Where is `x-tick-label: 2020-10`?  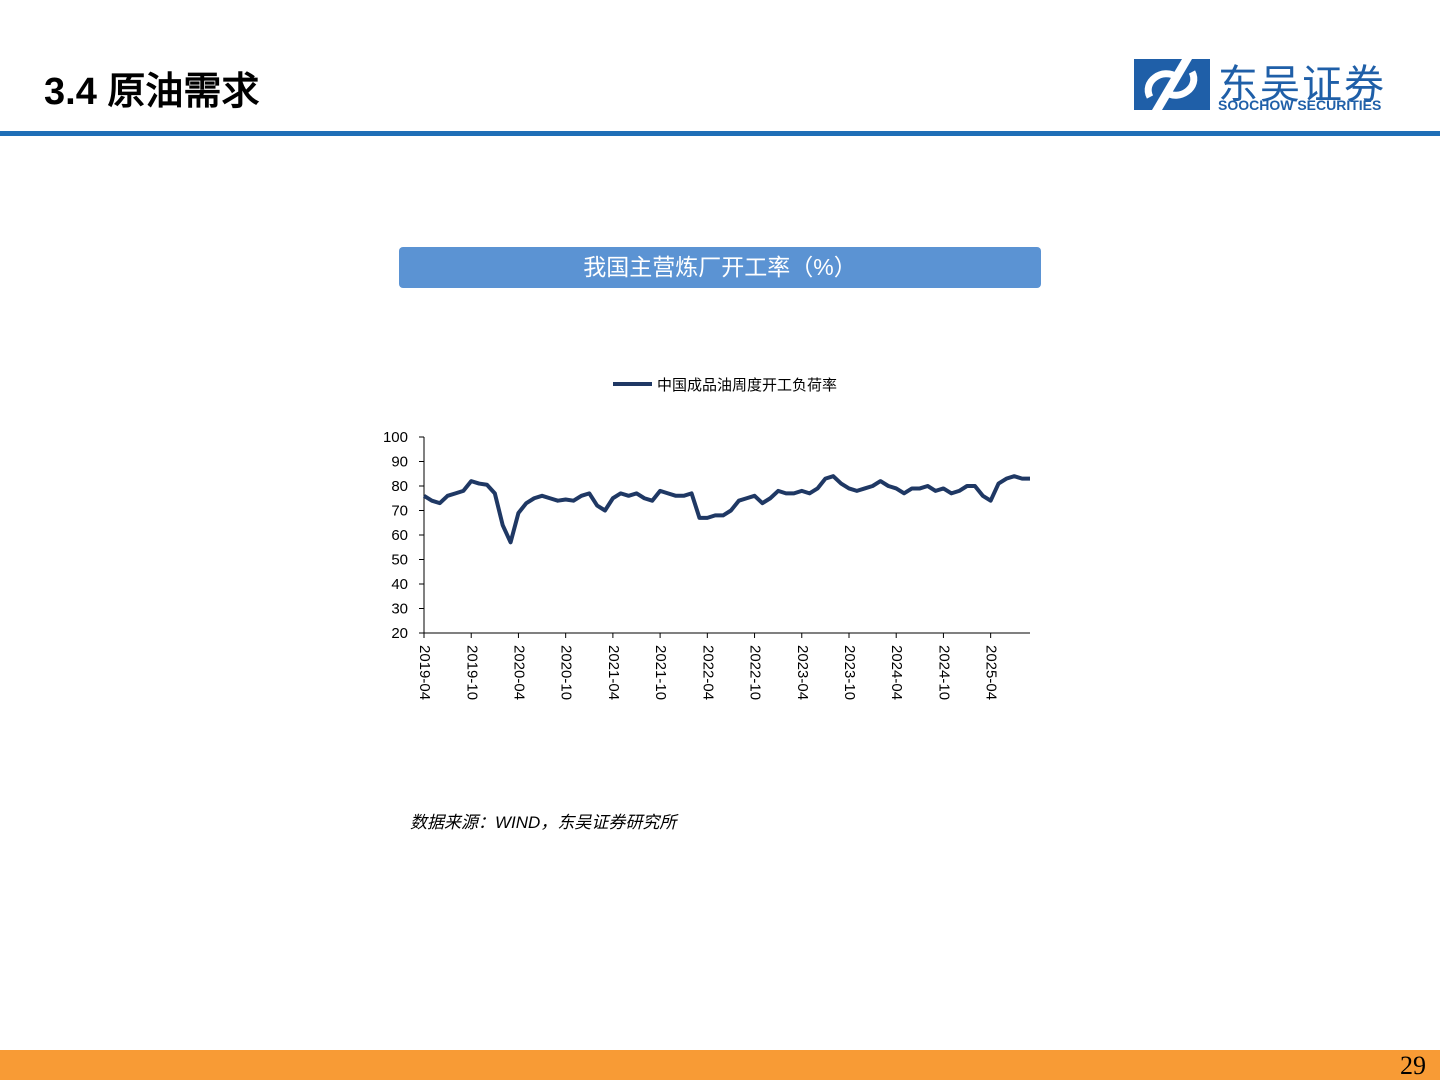 x-tick-label: 2020-10 is located at coordinates (566, 672).